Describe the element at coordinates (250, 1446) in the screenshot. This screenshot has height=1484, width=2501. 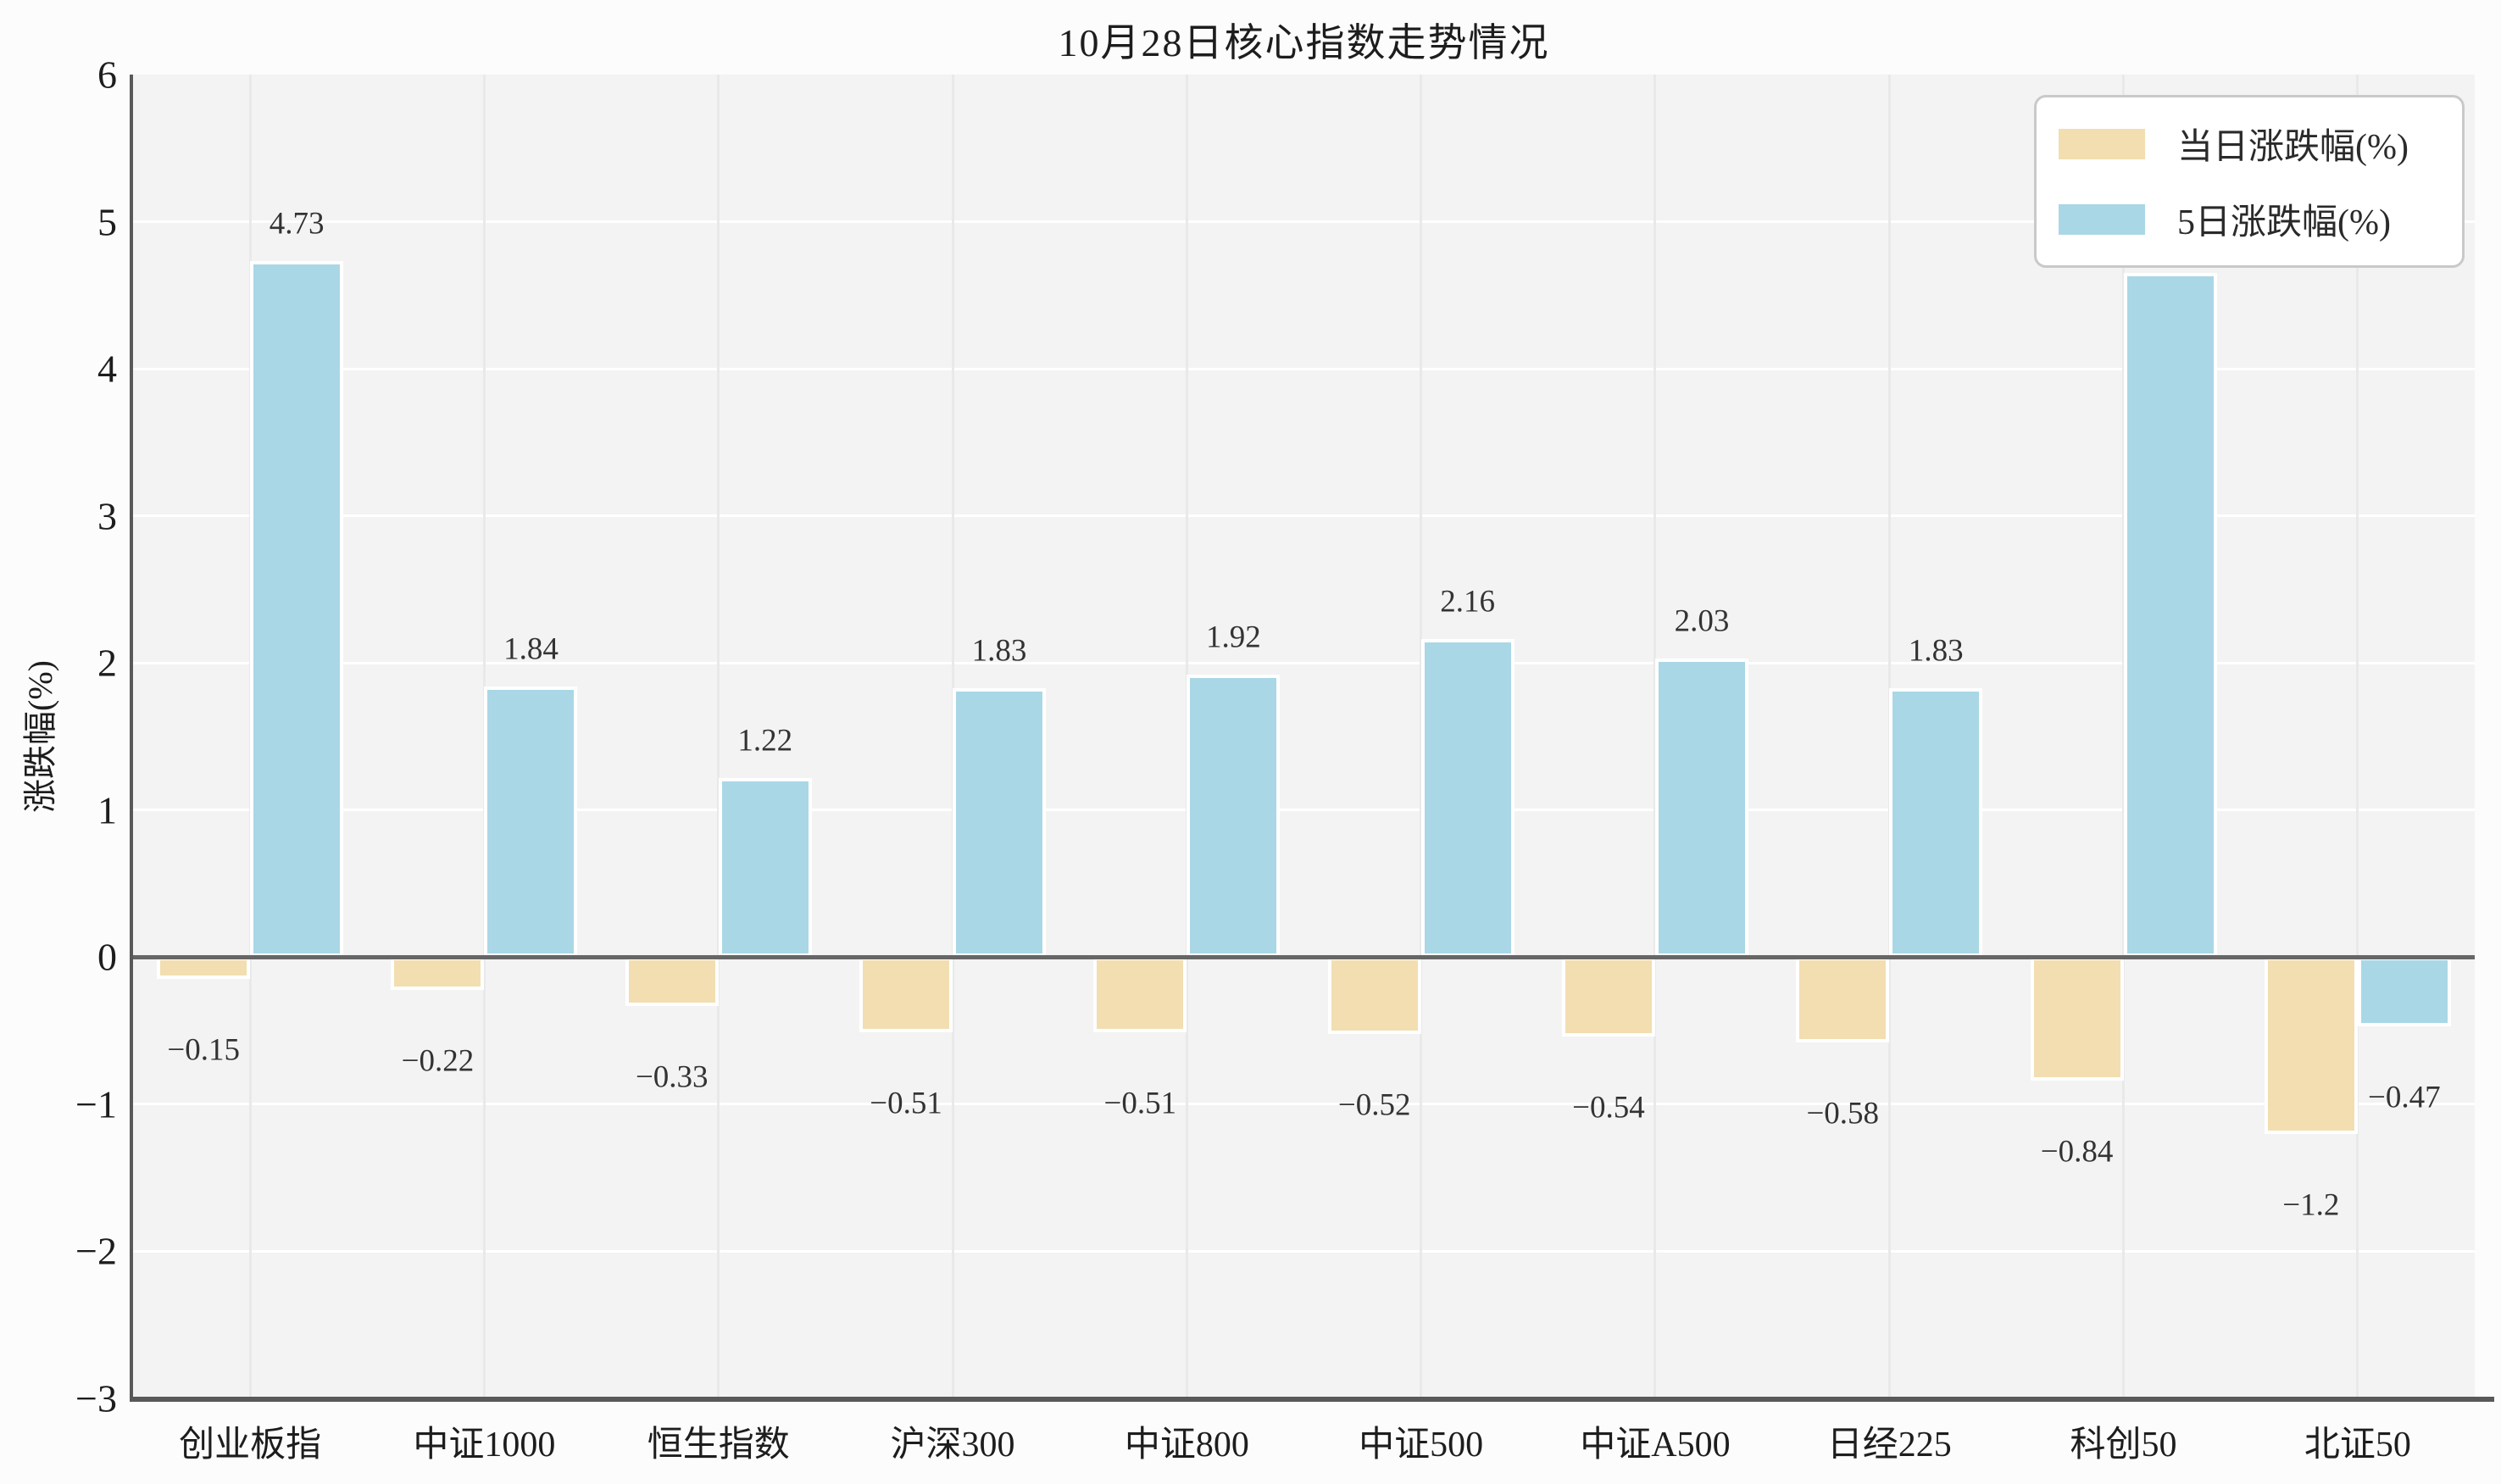
I see `x-tick-label: 创业板指` at that location.